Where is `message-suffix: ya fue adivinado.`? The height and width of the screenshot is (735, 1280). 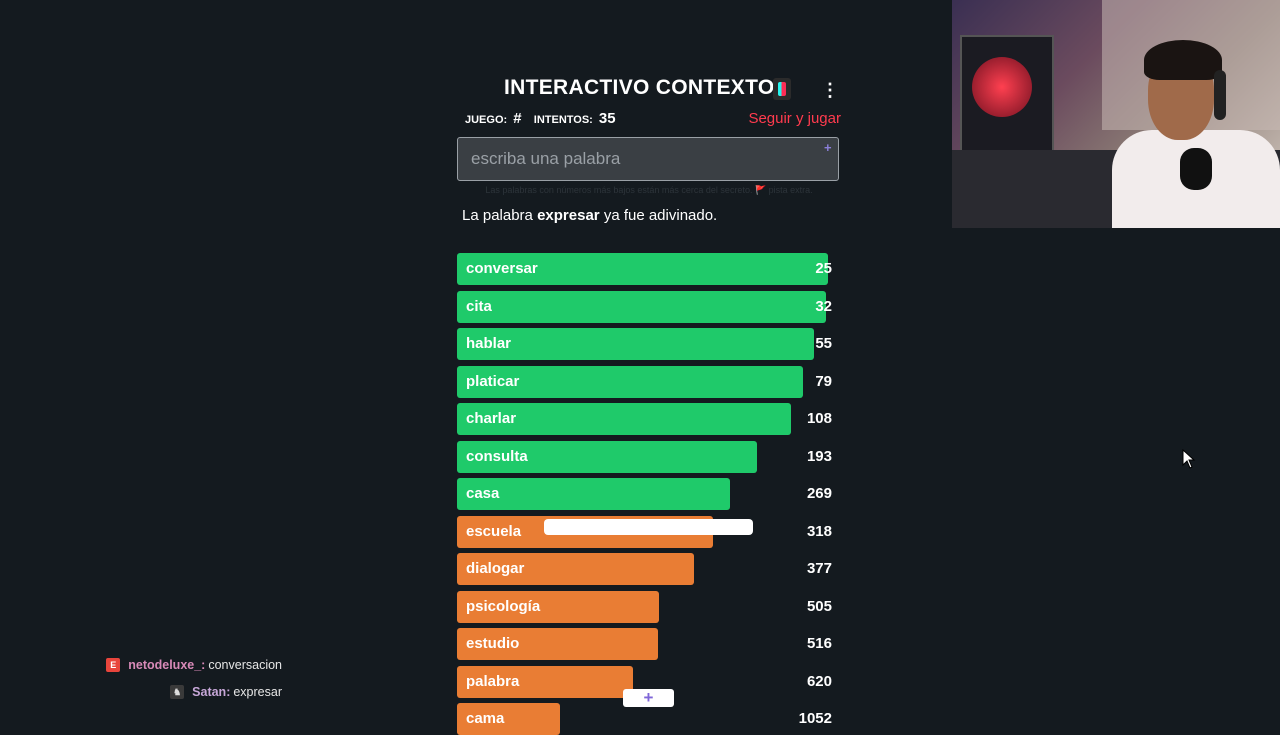 message-suffix: ya fue adivinado. is located at coordinates (660, 215).